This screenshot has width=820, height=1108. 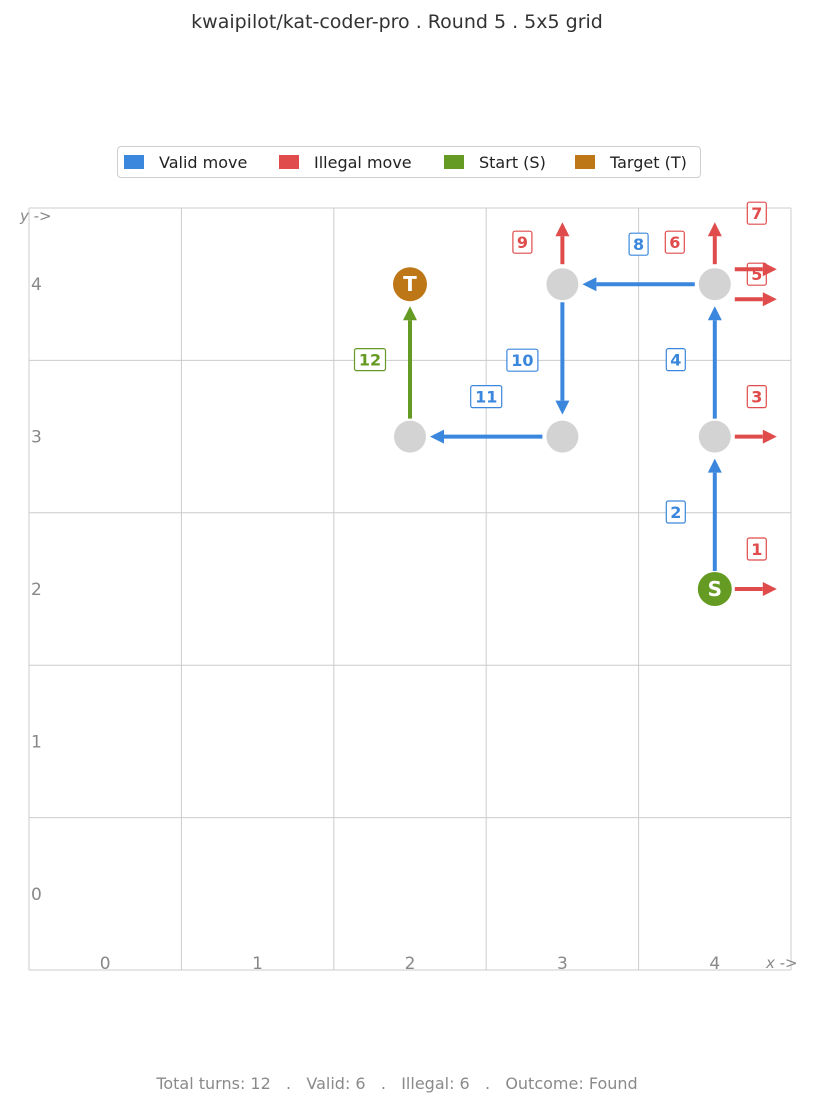 I want to click on move-label: 8, so click(x=638, y=244).